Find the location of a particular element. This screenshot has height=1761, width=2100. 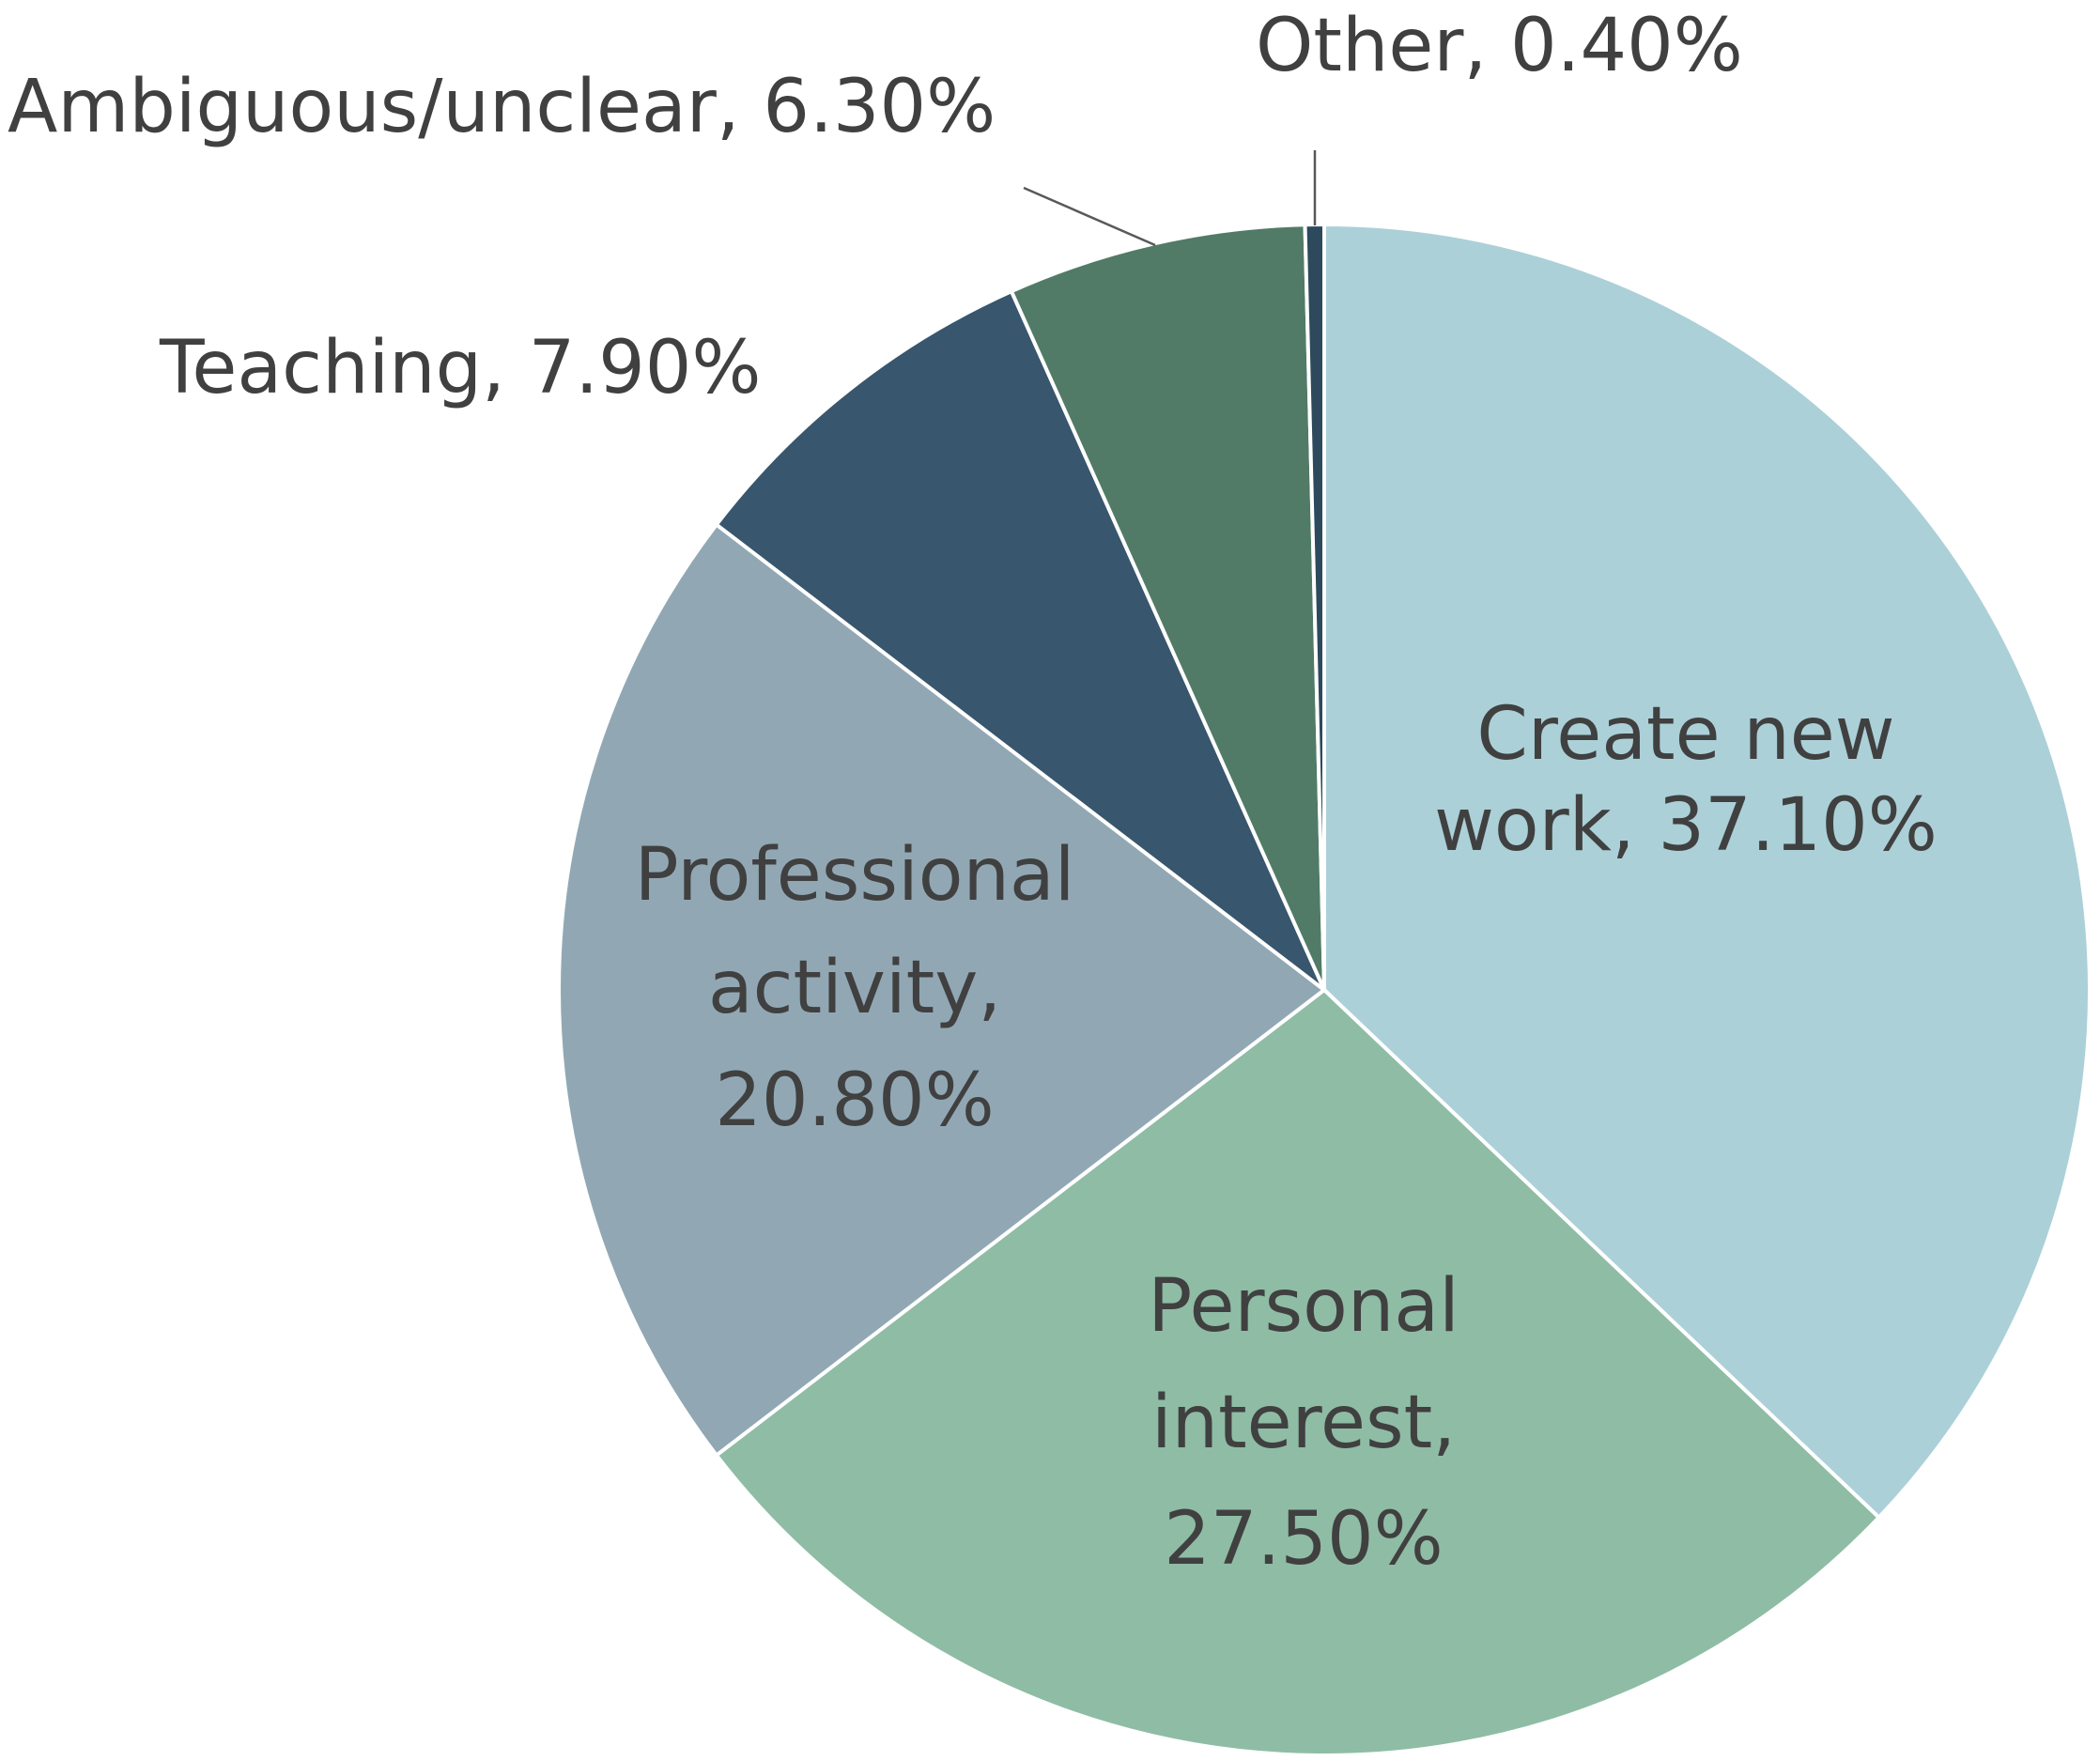

slice-label-ambiguous-unclear: Ambiguous/unclear, 6.30% is located at coordinates (502, 107).